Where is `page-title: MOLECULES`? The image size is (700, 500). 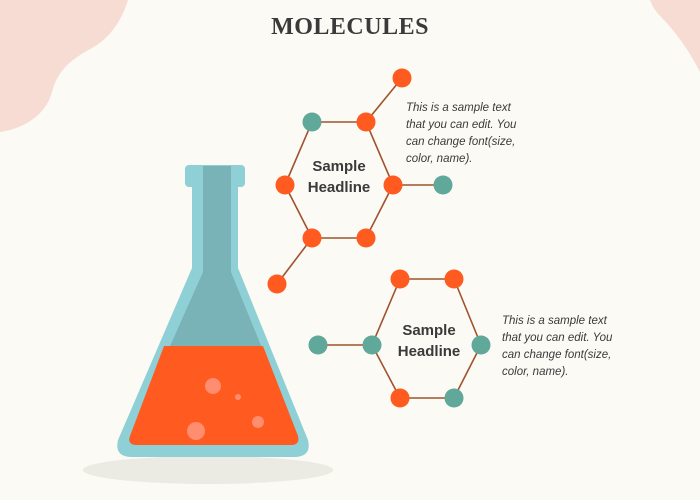
page-title: MOLECULES is located at coordinates (350, 27).